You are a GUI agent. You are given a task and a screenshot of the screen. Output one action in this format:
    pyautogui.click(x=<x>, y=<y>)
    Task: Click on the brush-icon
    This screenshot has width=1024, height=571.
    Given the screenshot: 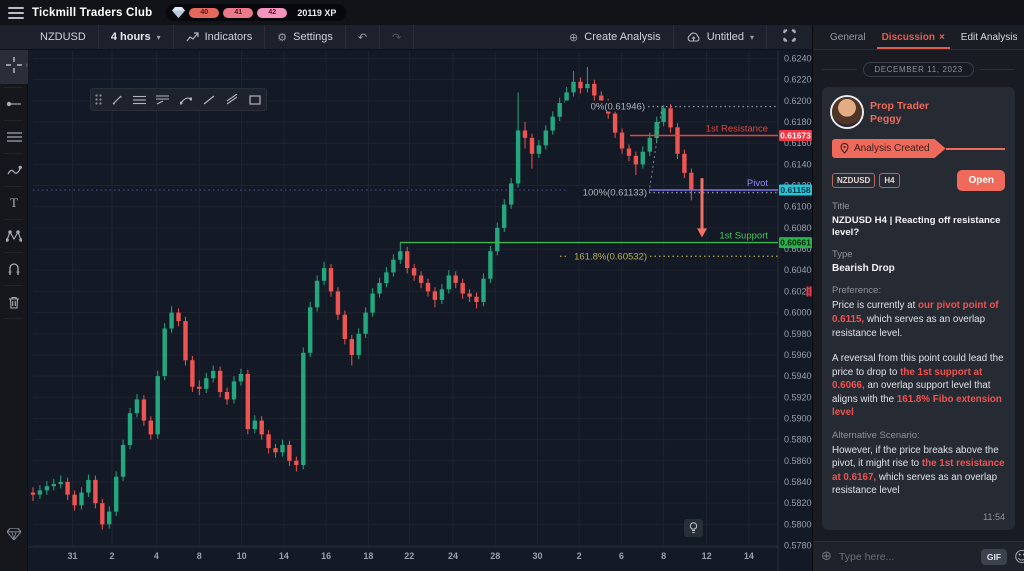 What is the action you would take?
    pyautogui.click(x=14, y=170)
    